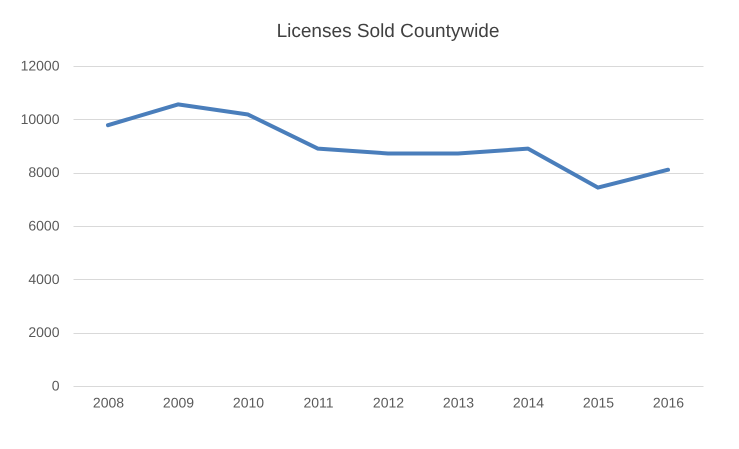  I want to click on line-series, so click(388, 146).